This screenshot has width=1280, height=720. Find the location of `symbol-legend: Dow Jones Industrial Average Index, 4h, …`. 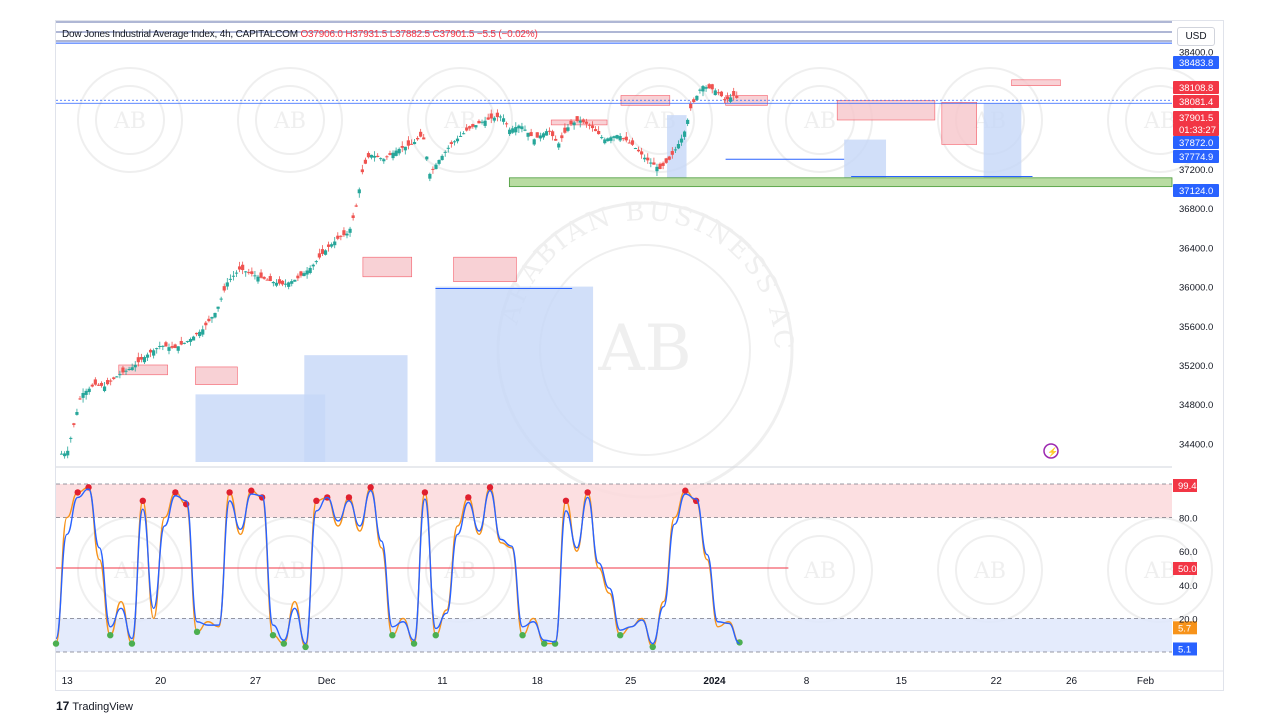

symbol-legend: Dow Jones Industrial Average Index, 4h, … is located at coordinates (300, 34).